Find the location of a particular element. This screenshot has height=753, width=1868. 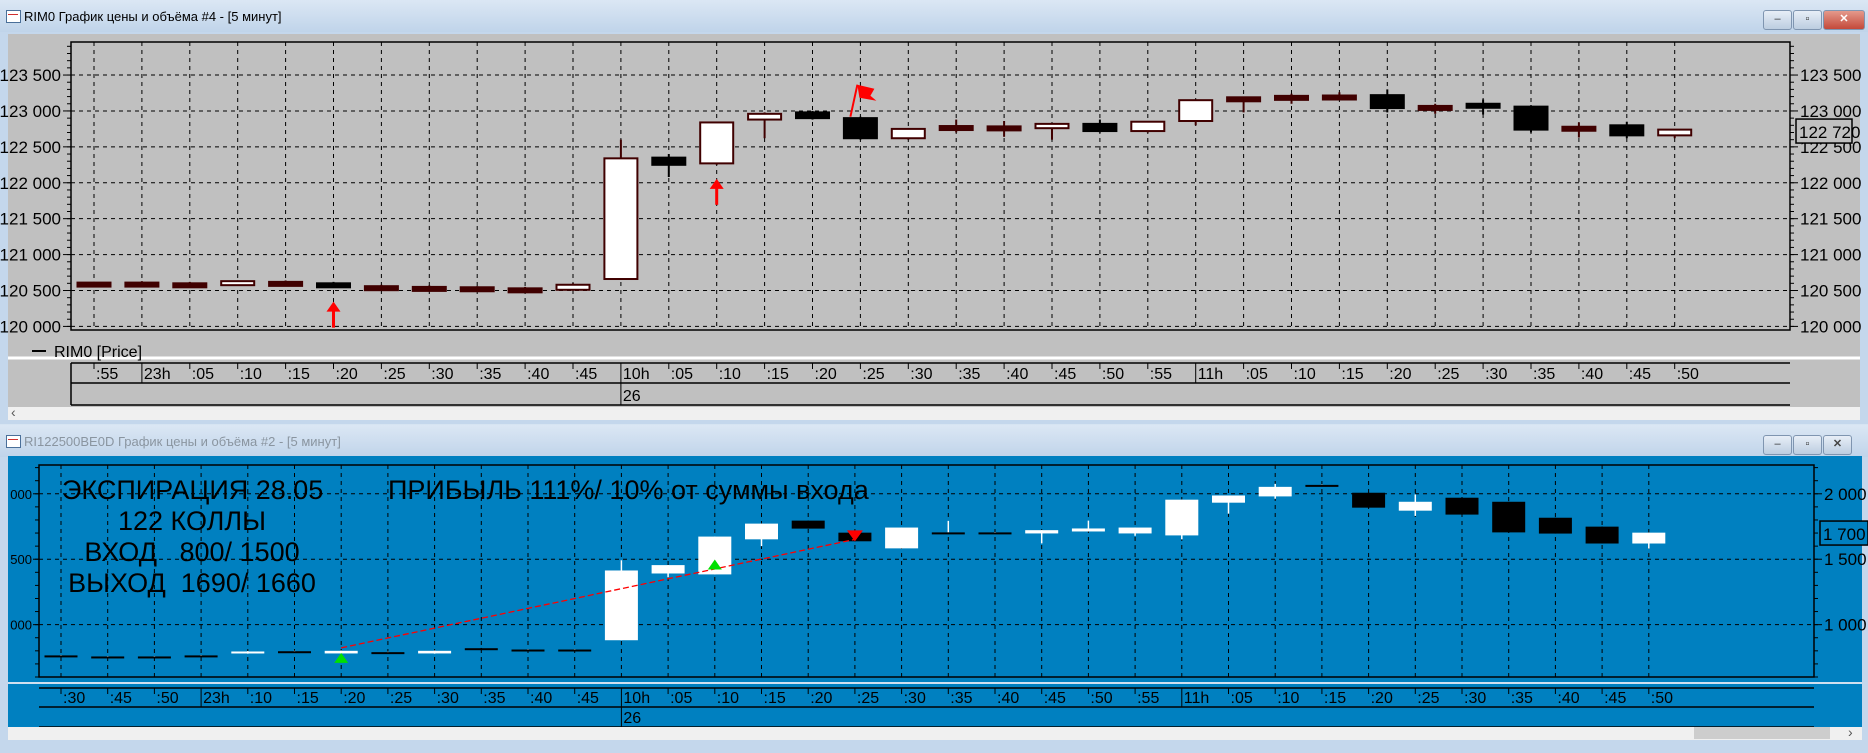

y-axis-label: 122 000 is located at coordinates (1830, 183).